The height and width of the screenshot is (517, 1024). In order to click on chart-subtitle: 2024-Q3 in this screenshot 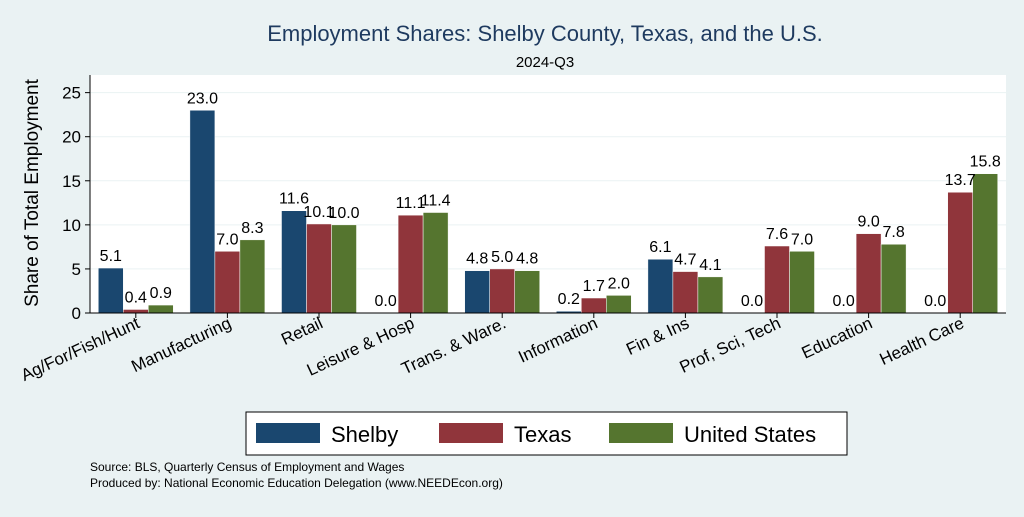, I will do `click(545, 62)`.